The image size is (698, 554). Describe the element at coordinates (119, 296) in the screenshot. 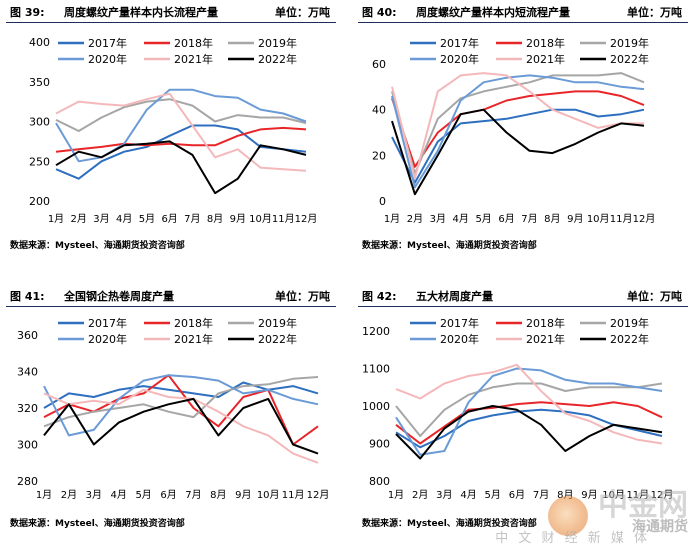

I see `chart-title: 全国钢企热卷周度产量` at that location.